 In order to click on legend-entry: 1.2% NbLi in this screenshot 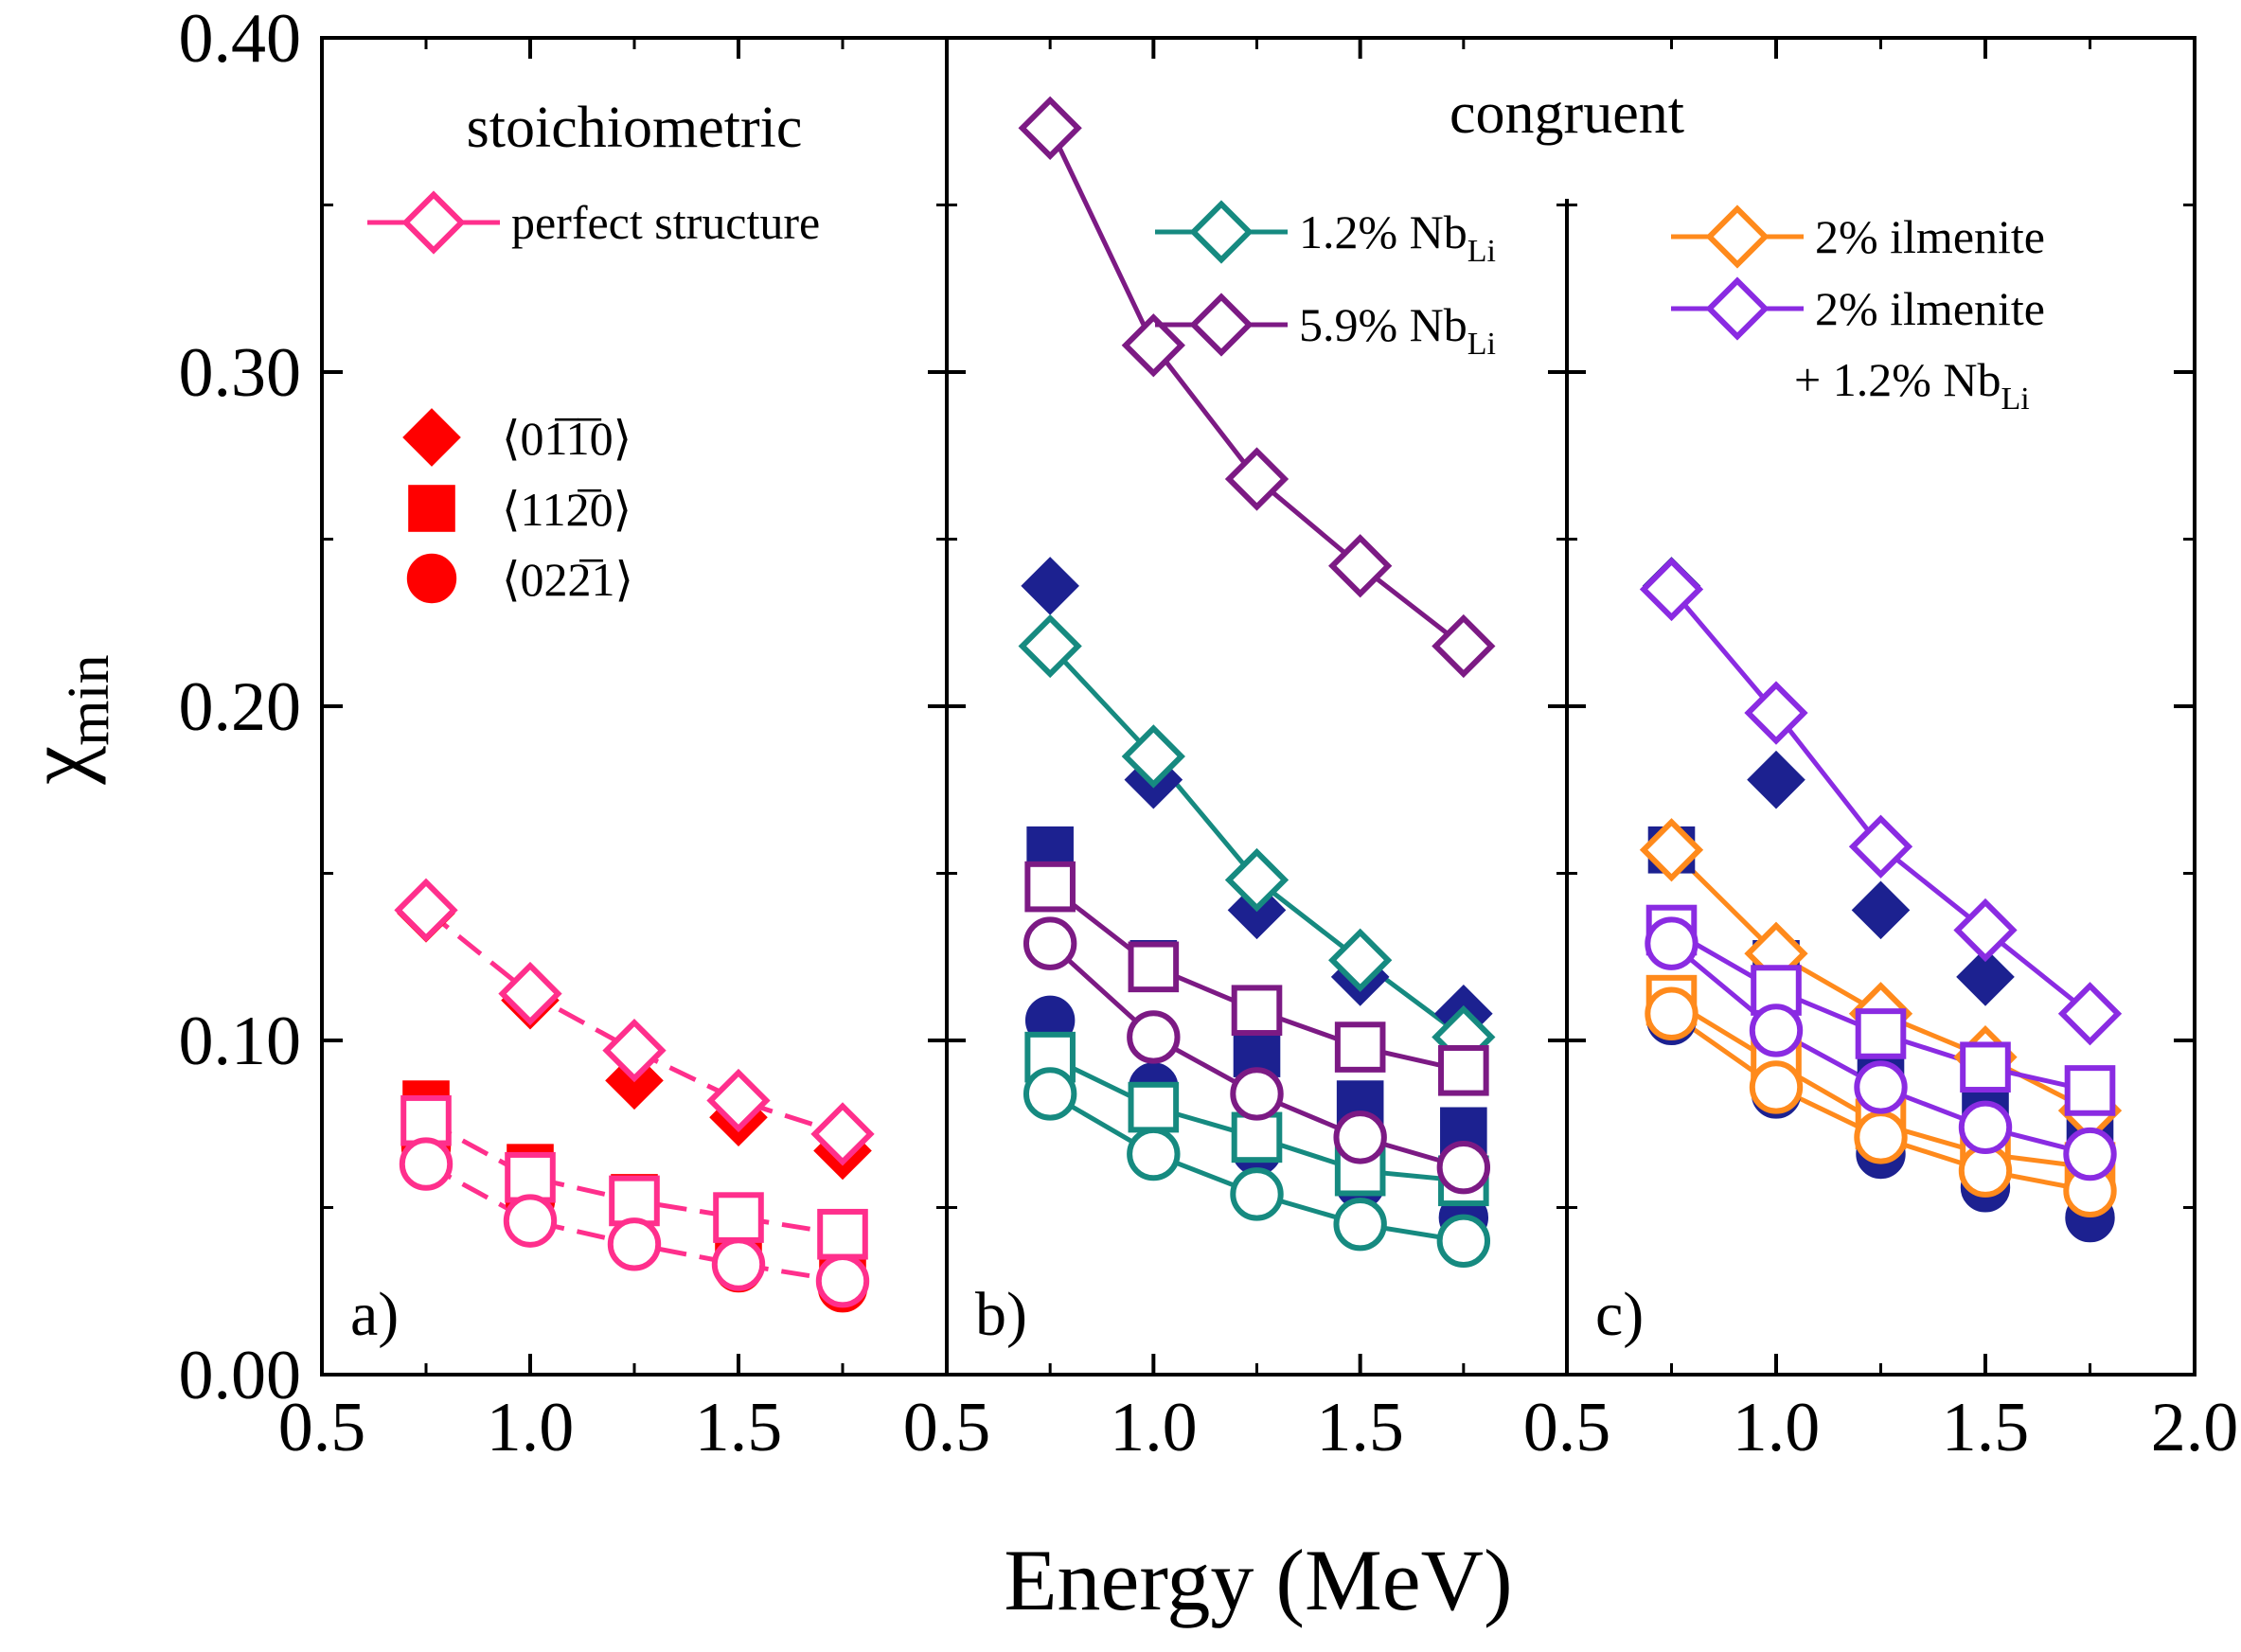, I will do `click(1325, 234)`.